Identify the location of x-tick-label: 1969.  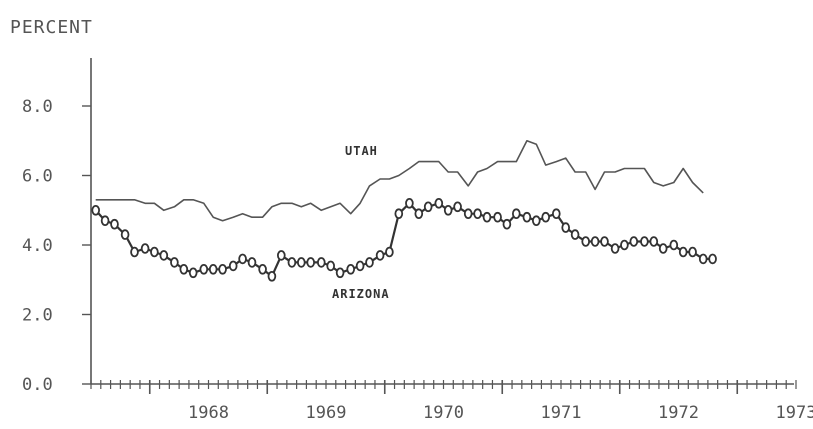
(326, 413).